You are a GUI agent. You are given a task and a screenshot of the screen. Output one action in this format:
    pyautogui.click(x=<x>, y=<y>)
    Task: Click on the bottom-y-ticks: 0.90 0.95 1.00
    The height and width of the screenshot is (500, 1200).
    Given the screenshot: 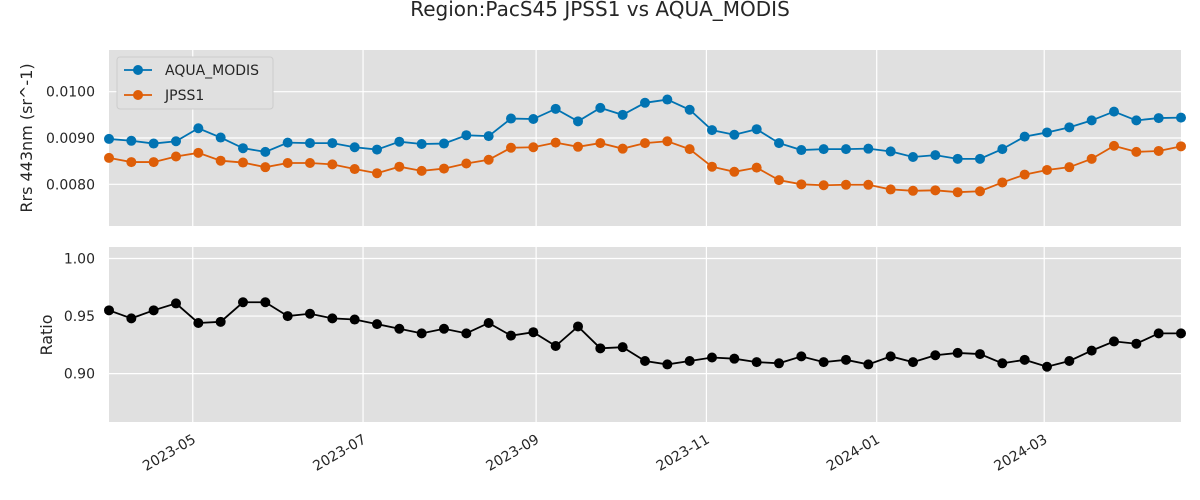 What is the action you would take?
    pyautogui.click(x=79, y=317)
    